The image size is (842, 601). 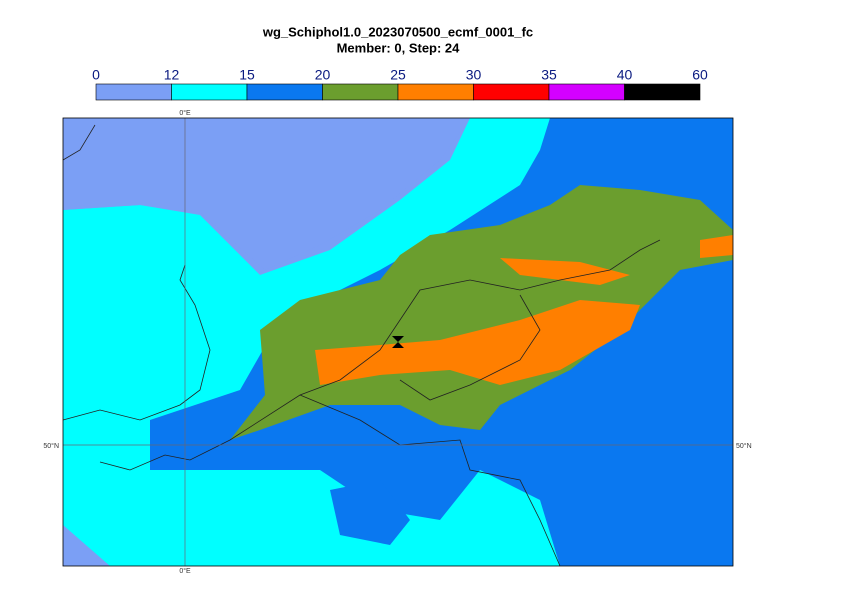 I want to click on colorbar-label: 15, so click(x=247, y=75).